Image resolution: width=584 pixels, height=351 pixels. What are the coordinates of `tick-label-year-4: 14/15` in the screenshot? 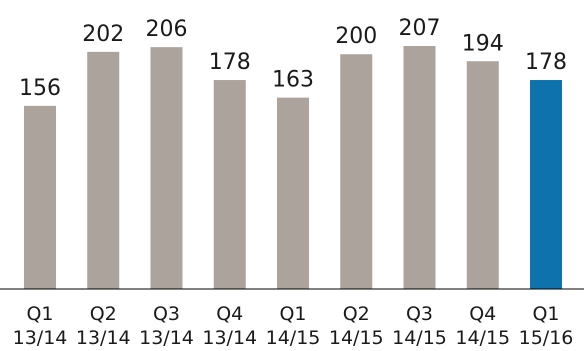 It's located at (293, 338).